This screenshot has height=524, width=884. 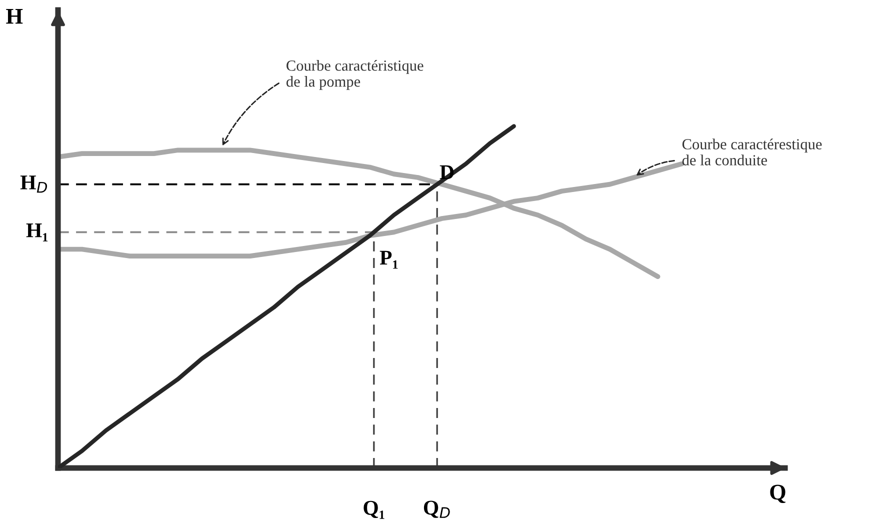 I want to click on y-axis-title: H, so click(x=14, y=16).